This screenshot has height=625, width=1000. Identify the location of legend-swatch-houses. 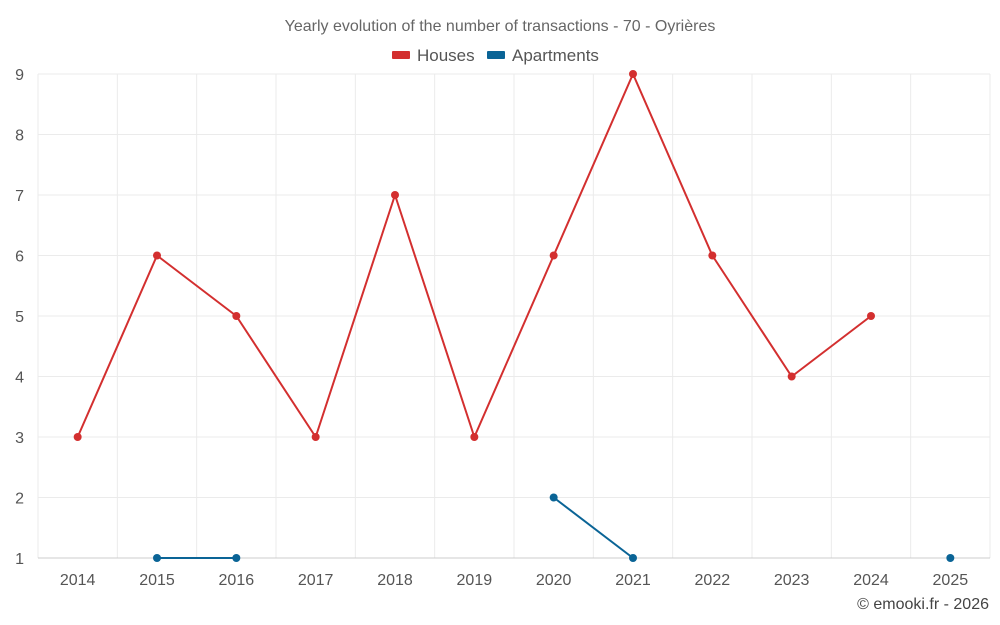
(401, 55).